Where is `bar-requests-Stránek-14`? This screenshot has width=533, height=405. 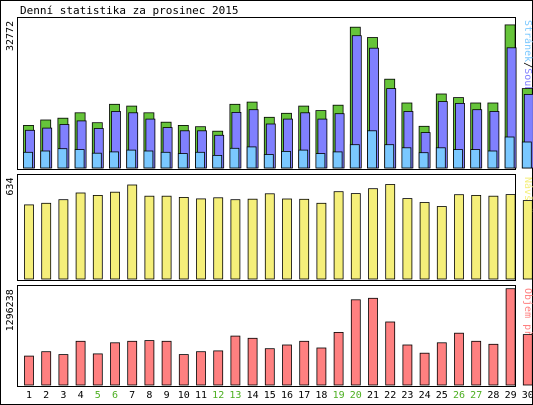 bar-requests-Stránek-14 is located at coordinates (251, 157).